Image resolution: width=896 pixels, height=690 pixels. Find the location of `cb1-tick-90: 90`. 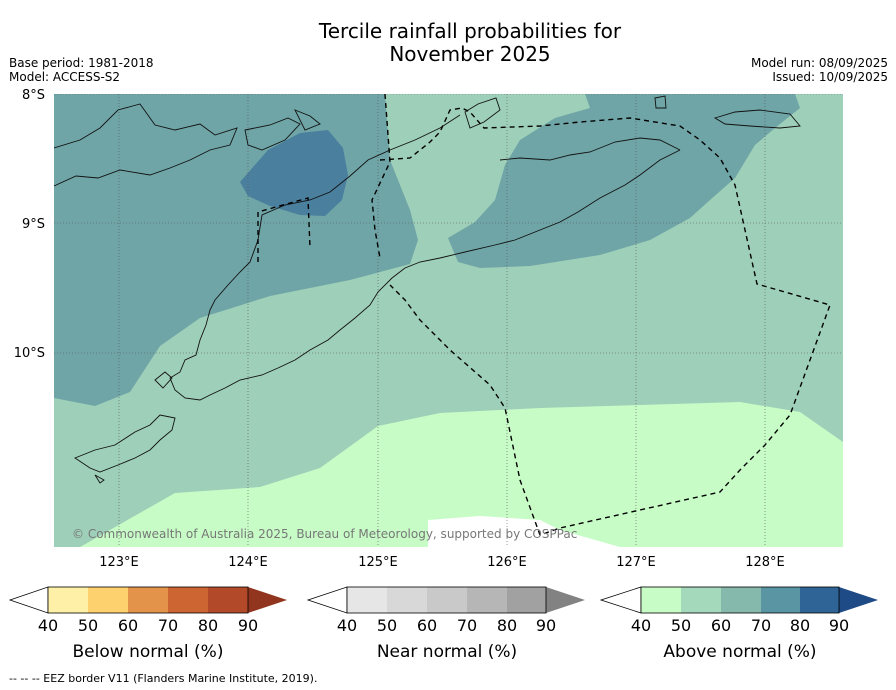

cb1-tick-90: 90 is located at coordinates (546, 625).